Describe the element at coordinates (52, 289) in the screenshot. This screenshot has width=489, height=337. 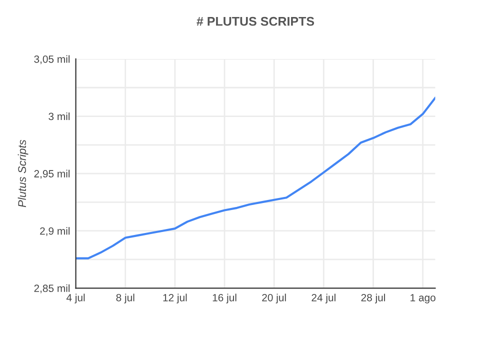
I see `y-tick-label: 2,85 mil` at that location.